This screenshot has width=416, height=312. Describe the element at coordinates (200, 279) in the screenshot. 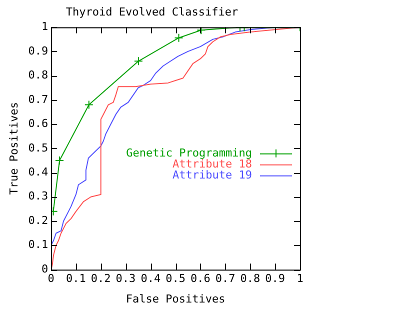

I see `x-tick-label: 0.6` at that location.